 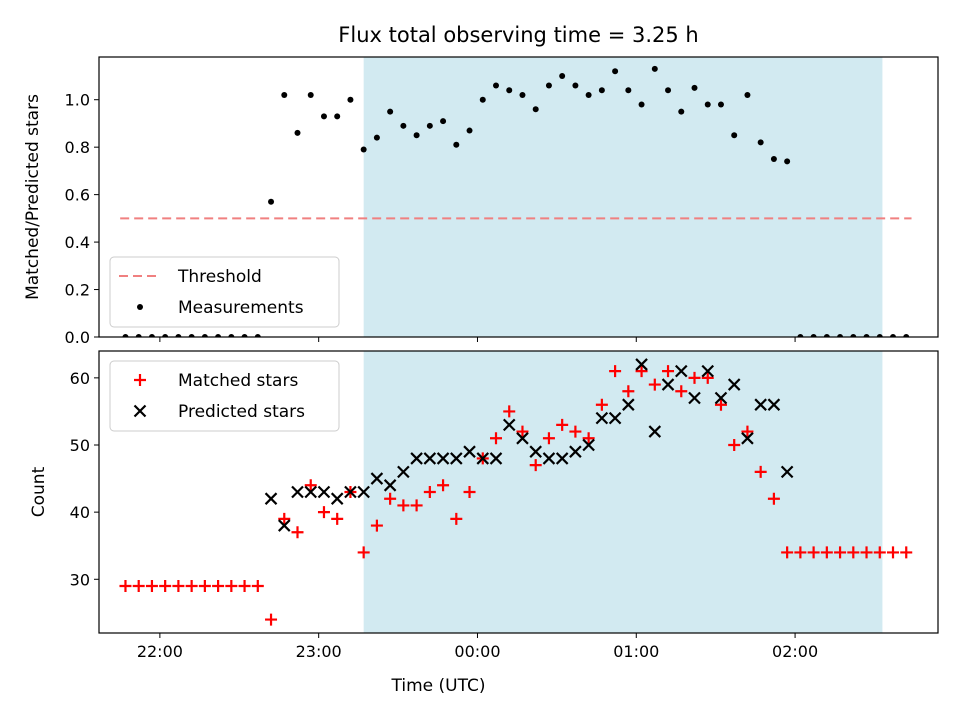 I want to click on x-tick-label: 02:00, so click(x=795, y=651).